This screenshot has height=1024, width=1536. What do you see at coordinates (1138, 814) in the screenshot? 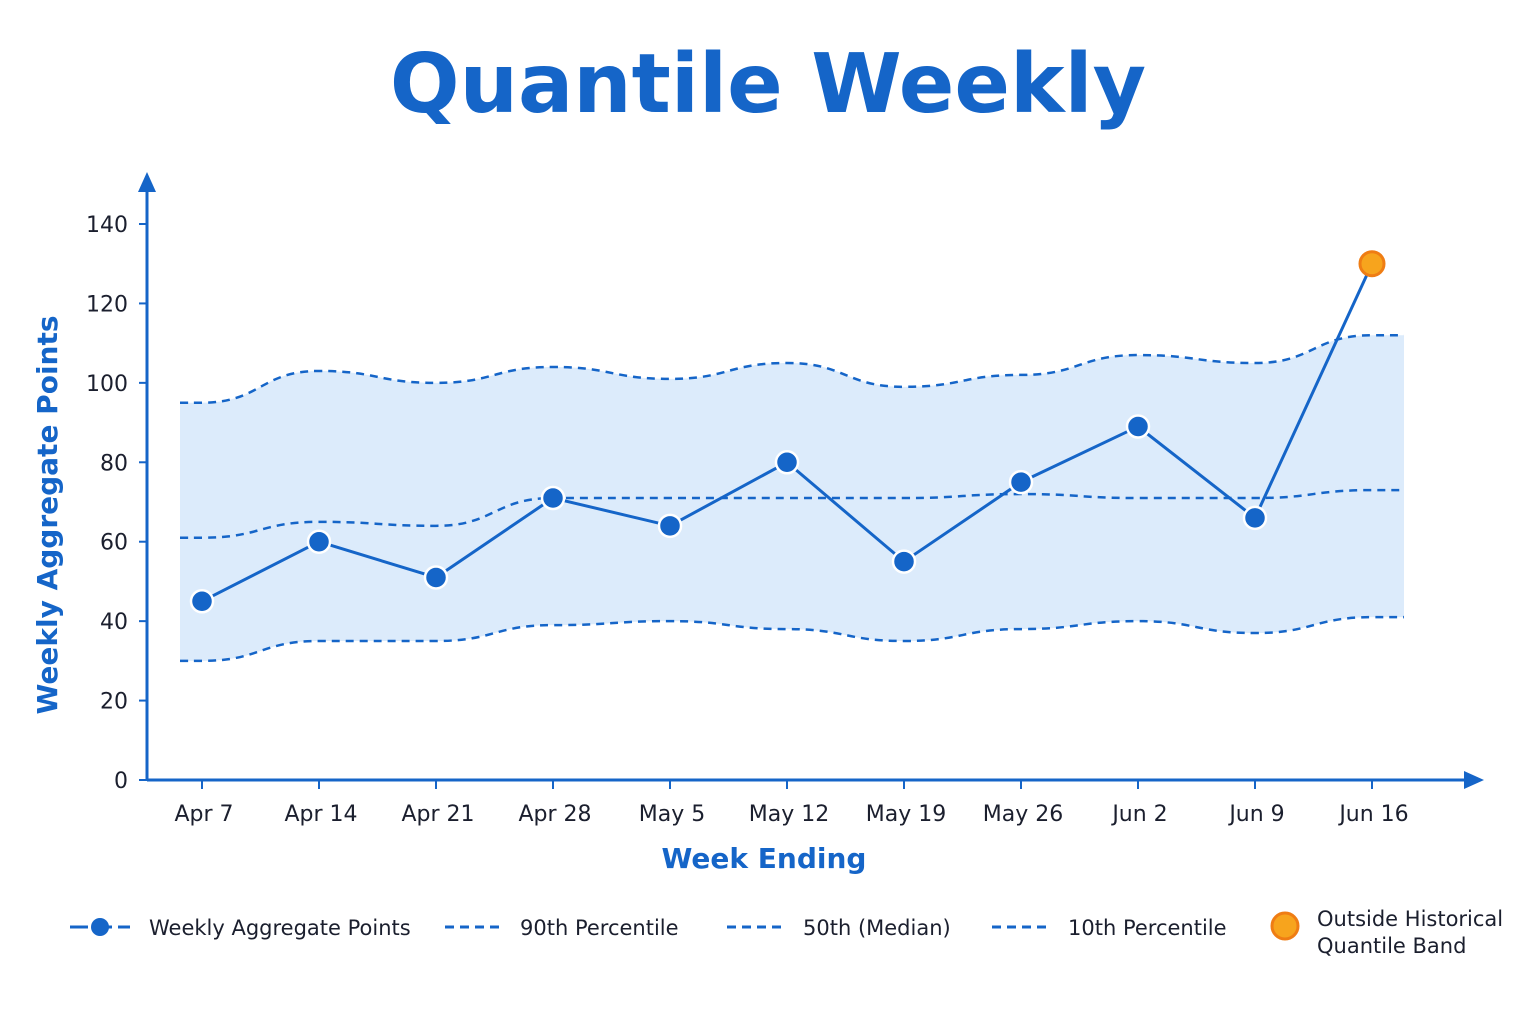
I see `x-tick-label: Jun 2` at bounding box center [1138, 814].